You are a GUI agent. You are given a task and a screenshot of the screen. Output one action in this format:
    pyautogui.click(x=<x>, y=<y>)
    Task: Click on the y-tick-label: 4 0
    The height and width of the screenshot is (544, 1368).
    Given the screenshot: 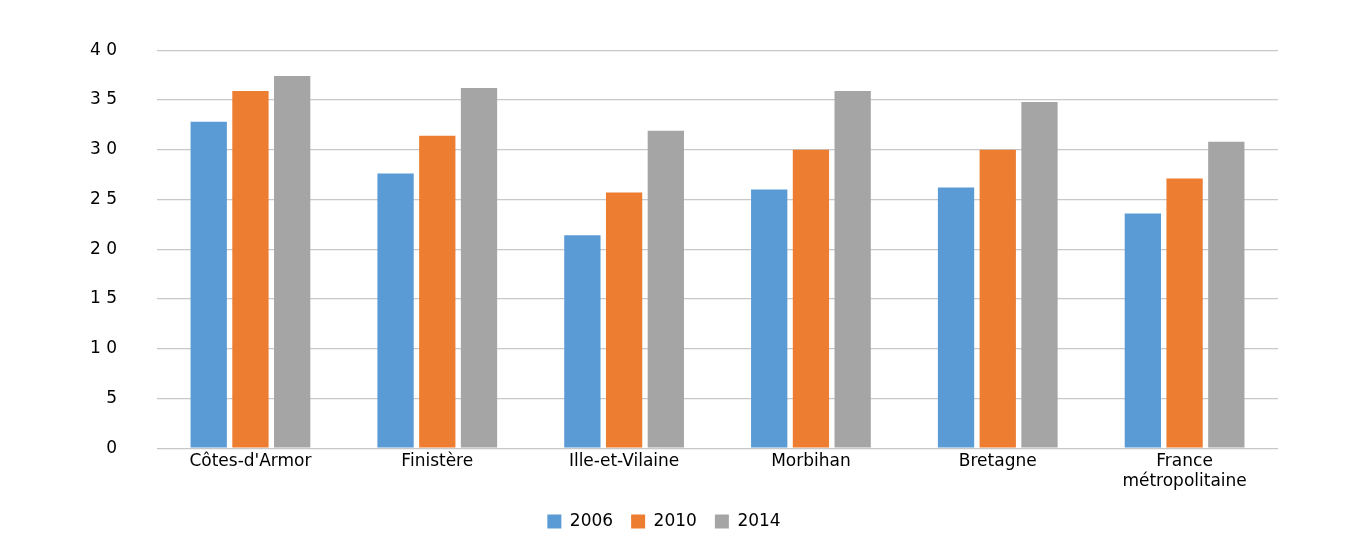 What is the action you would take?
    pyautogui.click(x=103, y=48)
    